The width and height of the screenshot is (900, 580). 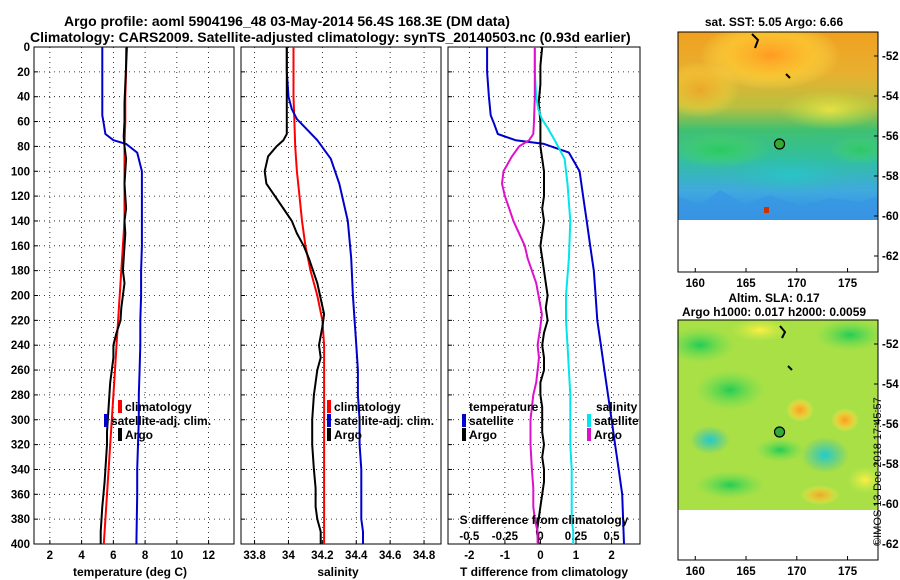 I want to click on temperature-legend: climatology satellite-adj. clim. Argo, so click(x=157, y=421).